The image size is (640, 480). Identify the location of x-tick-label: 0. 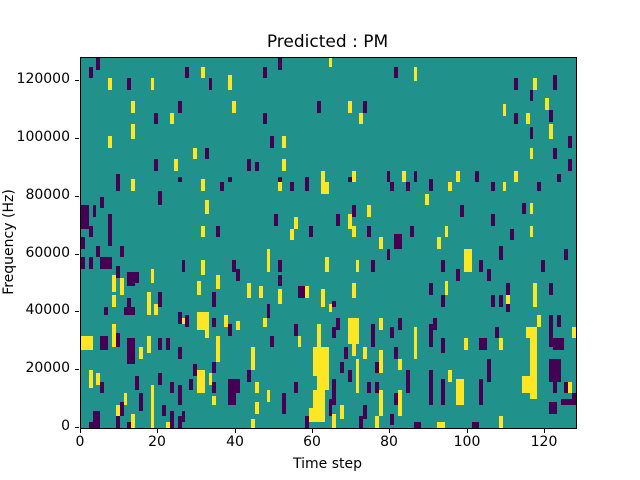
(80, 442).